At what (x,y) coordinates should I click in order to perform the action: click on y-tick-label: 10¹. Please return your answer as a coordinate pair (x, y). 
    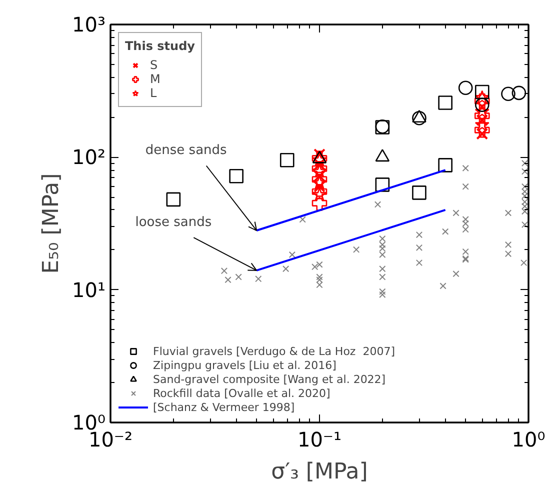
    Looking at the image, I should click on (89, 290).